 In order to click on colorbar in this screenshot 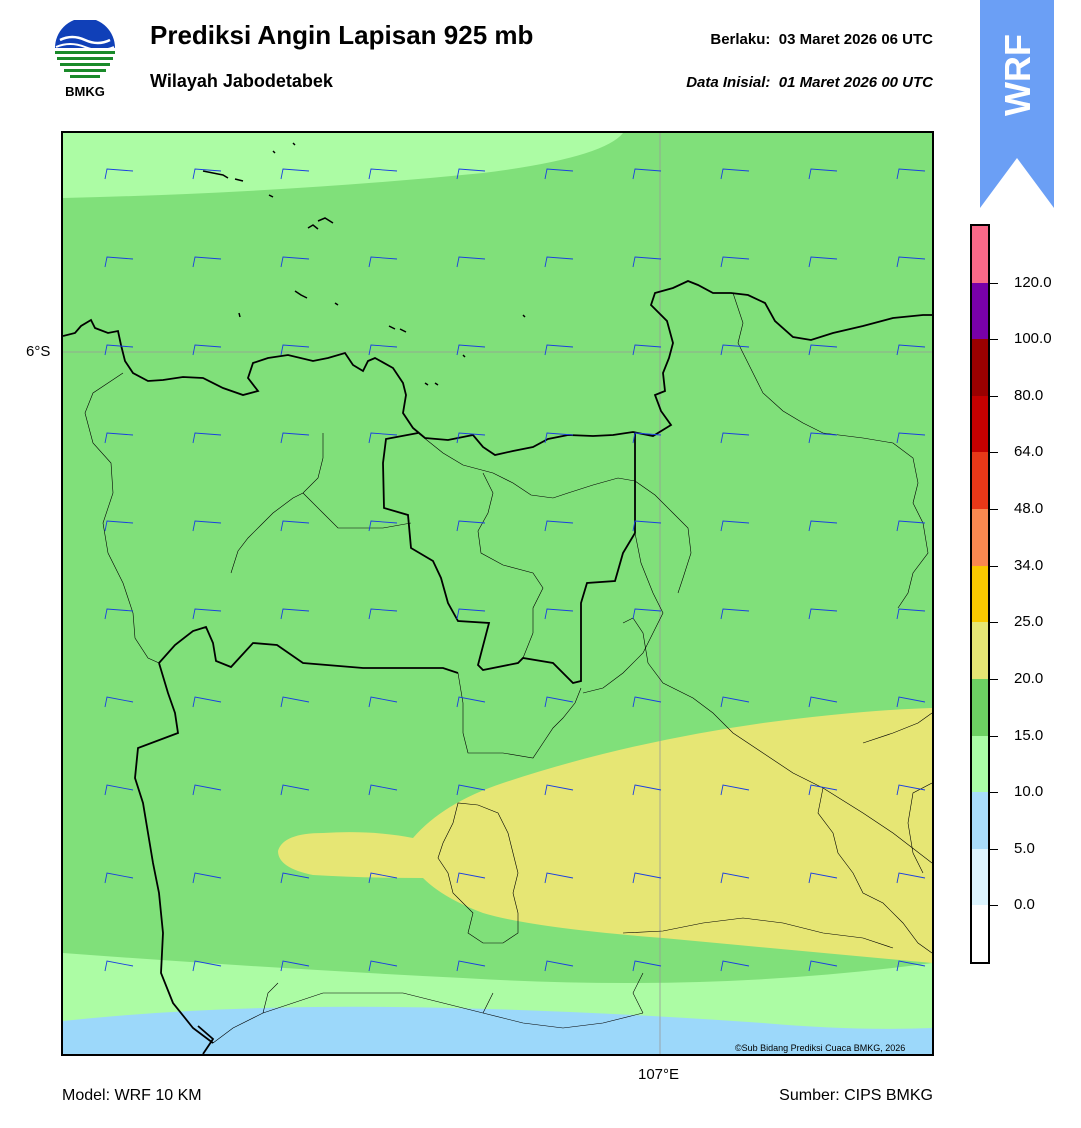, I will do `click(980, 594)`.